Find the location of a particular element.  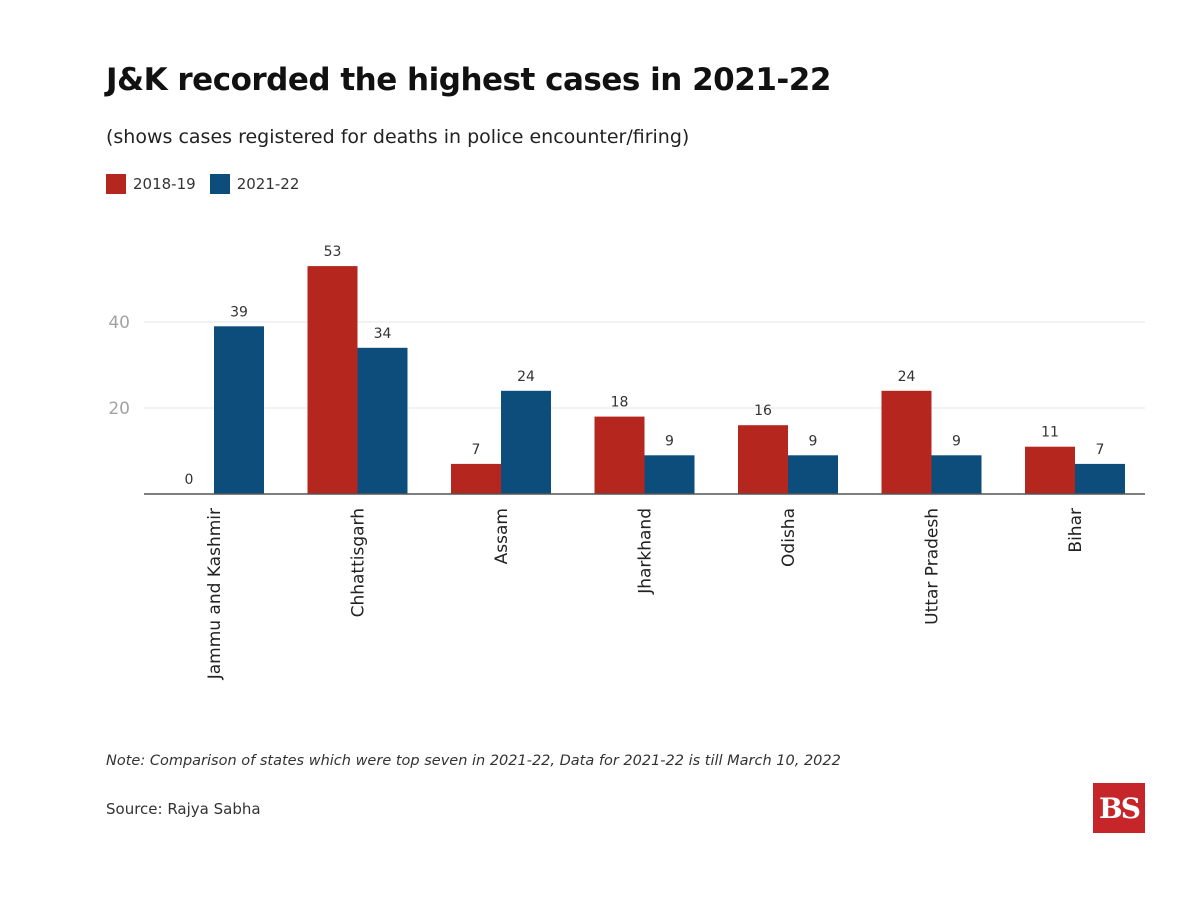

legend: 2018-19 2021-22 is located at coordinates (209, 184).